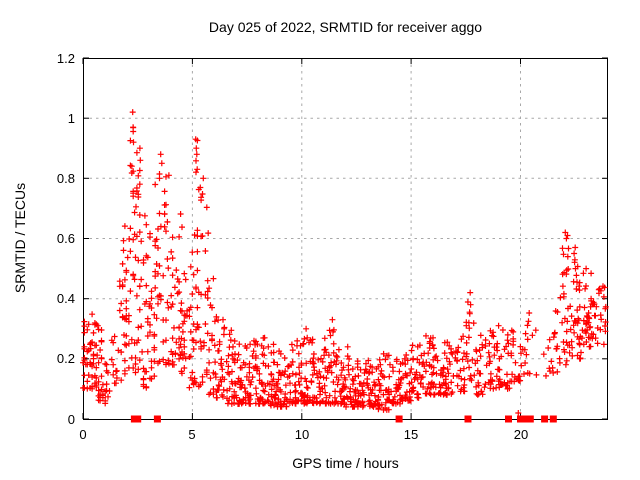 The width and height of the screenshot is (640, 480). I want to click on x-tick-label: 0, so click(83, 434).